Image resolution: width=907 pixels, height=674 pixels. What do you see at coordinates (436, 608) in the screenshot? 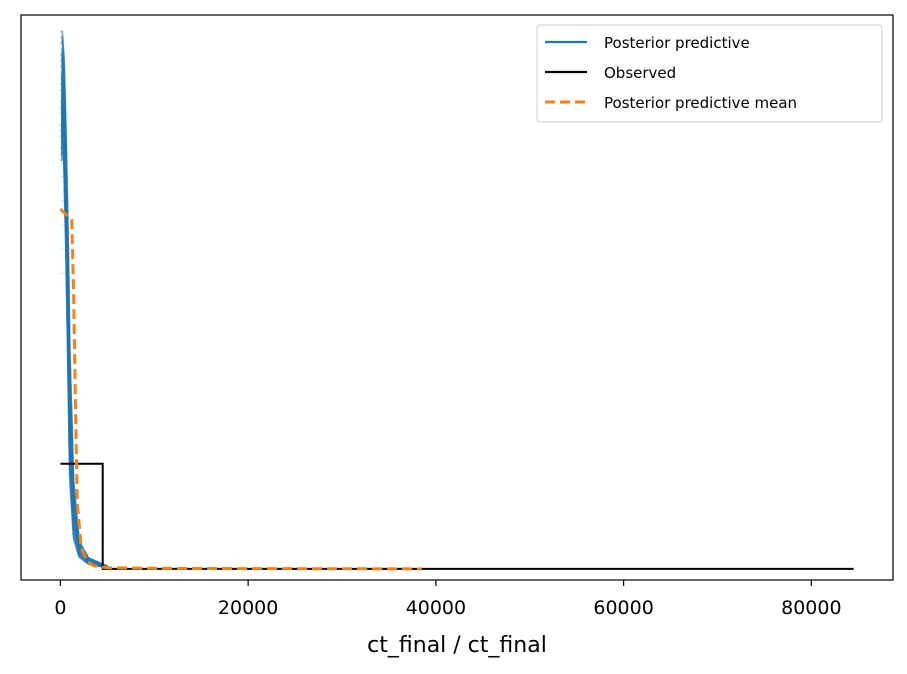
I see `x-tick-label: 40000` at bounding box center [436, 608].